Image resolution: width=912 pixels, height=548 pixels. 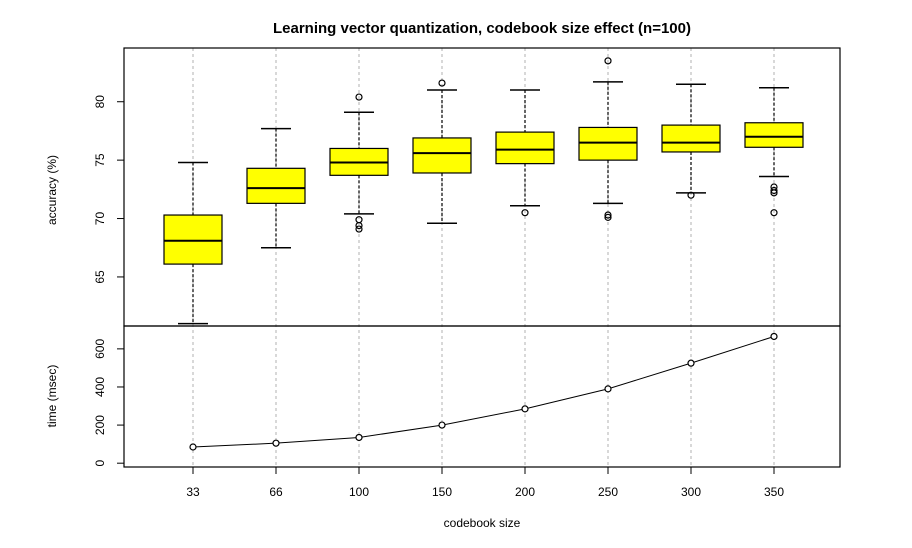 I want to click on x-tick-label-150: 150, so click(x=442, y=492).